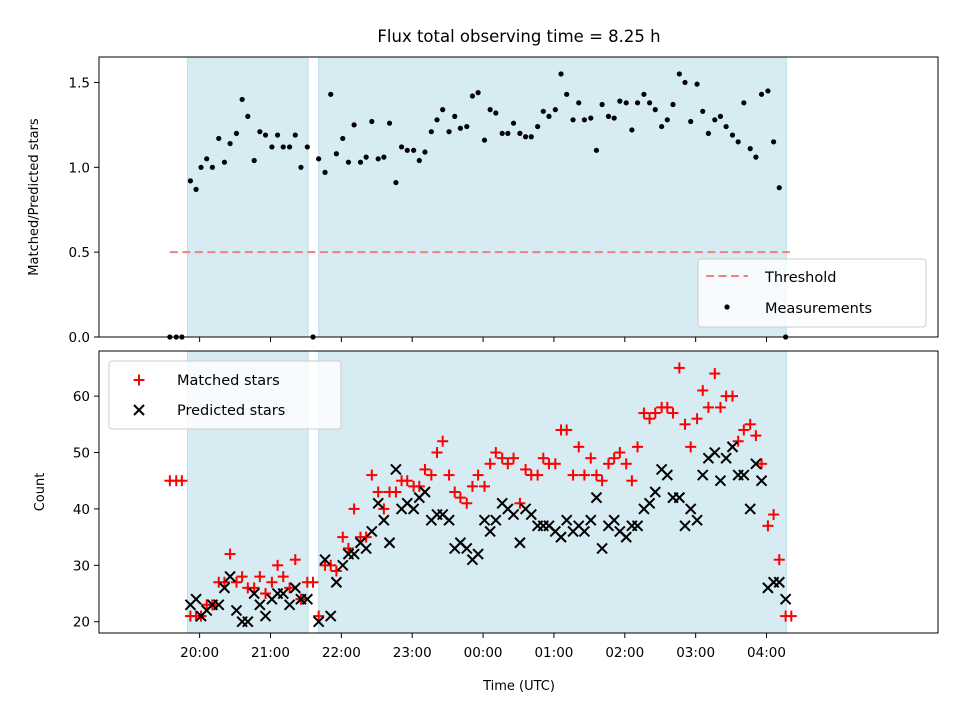 Image resolution: width=960 pixels, height=720 pixels. Describe the element at coordinates (270, 653) in the screenshot. I see `x-tick-label: 21:00` at that location.